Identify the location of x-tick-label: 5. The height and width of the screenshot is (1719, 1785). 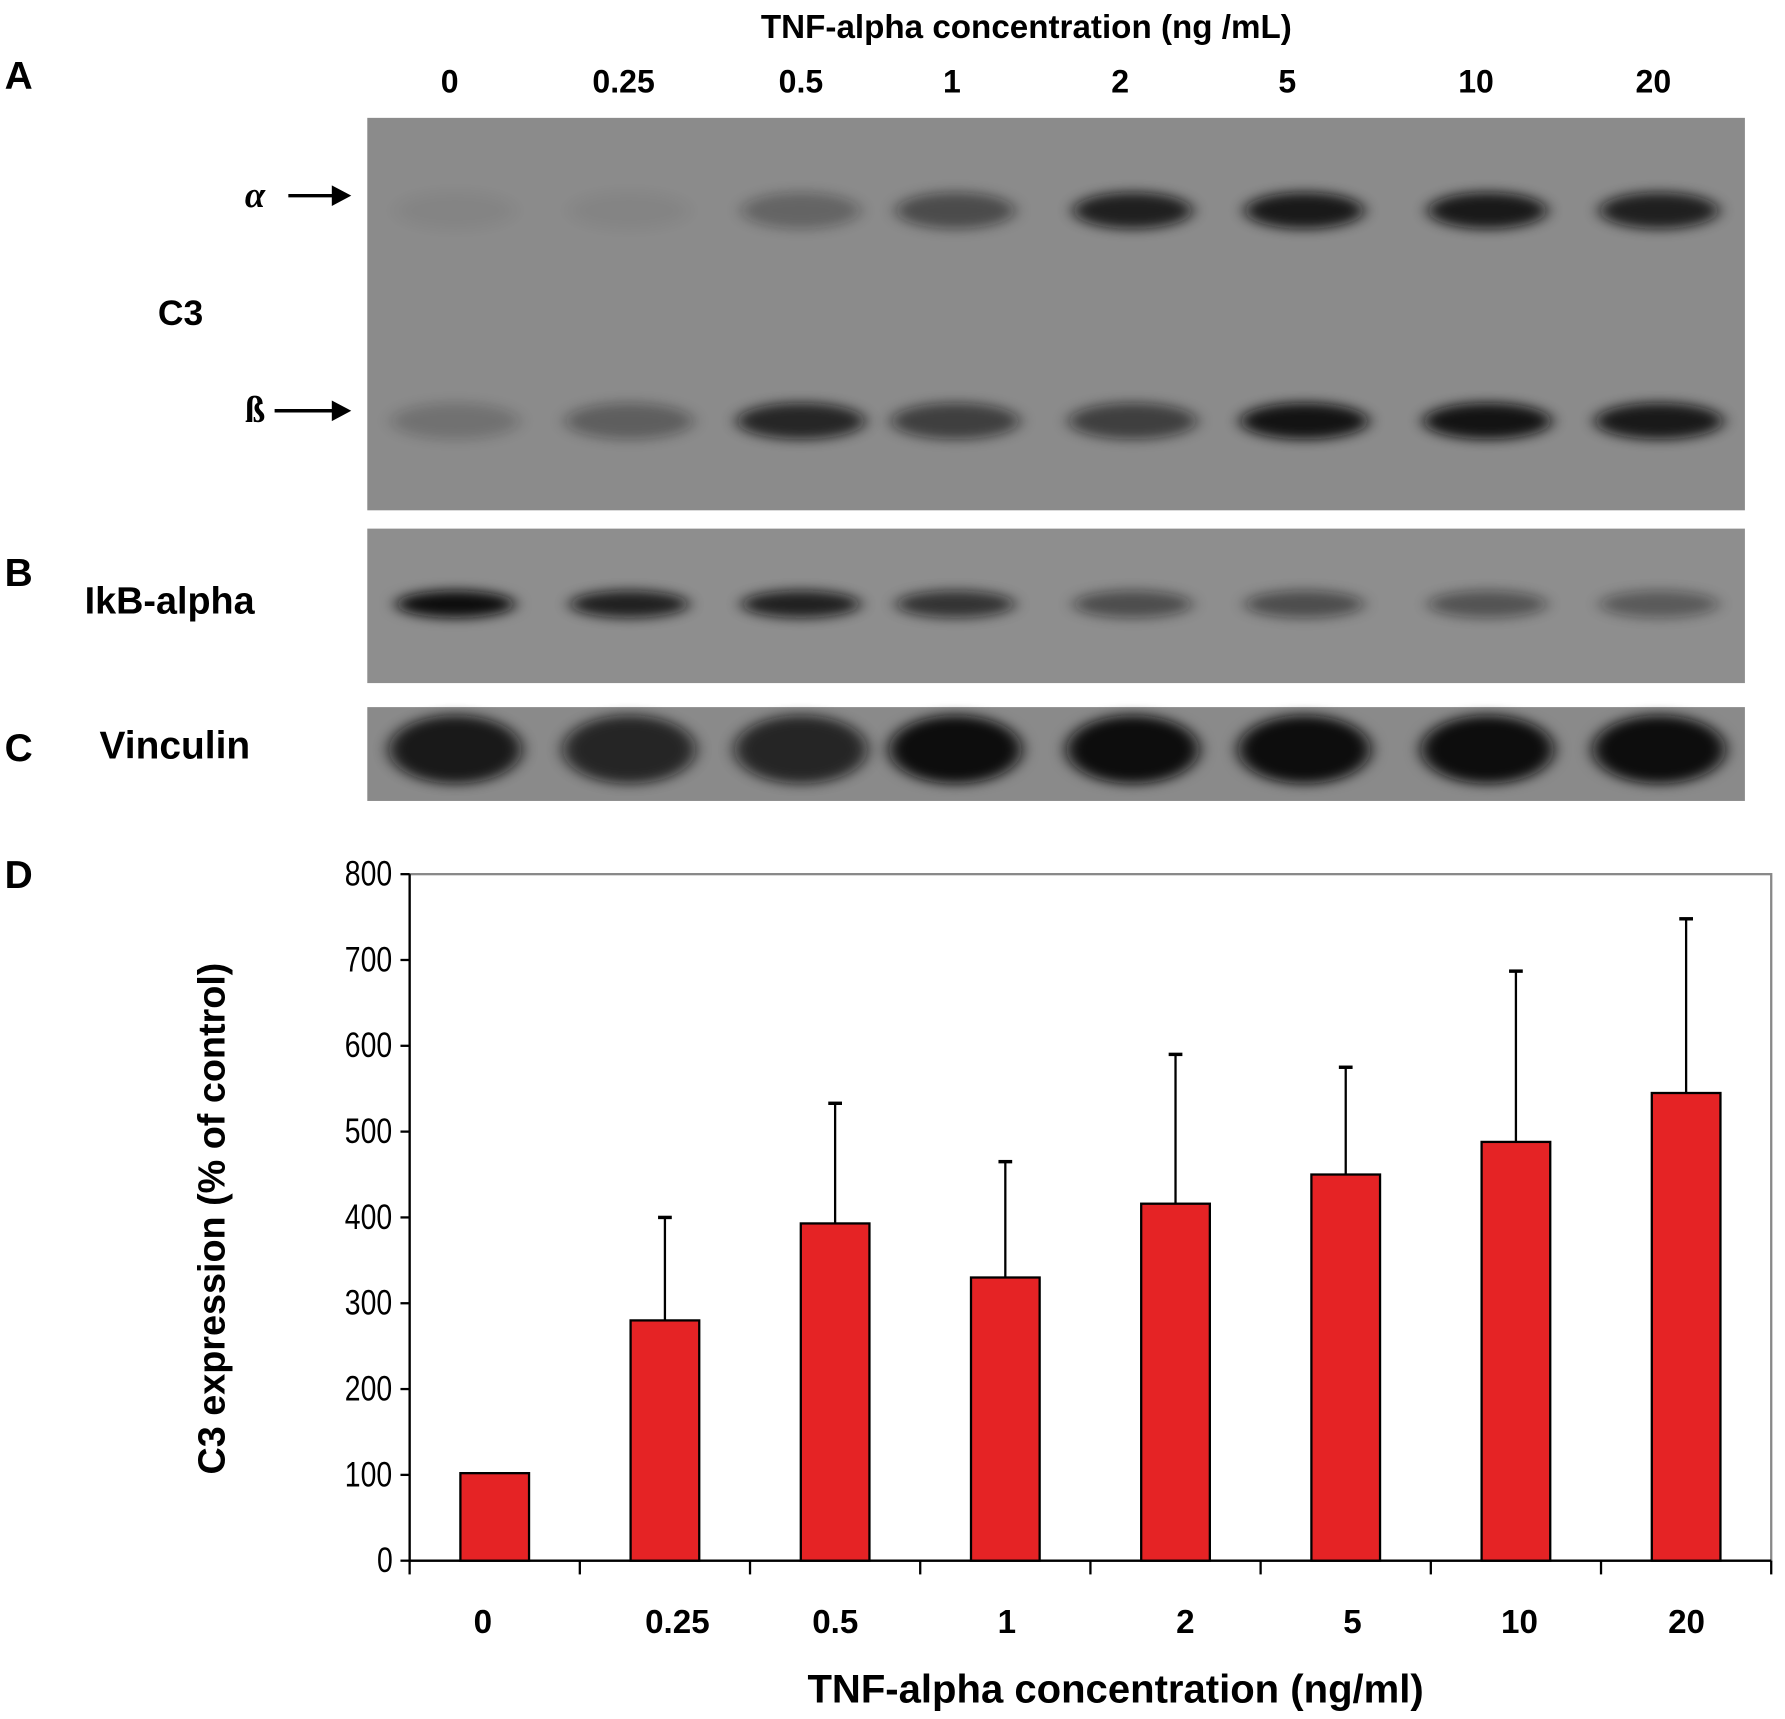
(1352, 1622).